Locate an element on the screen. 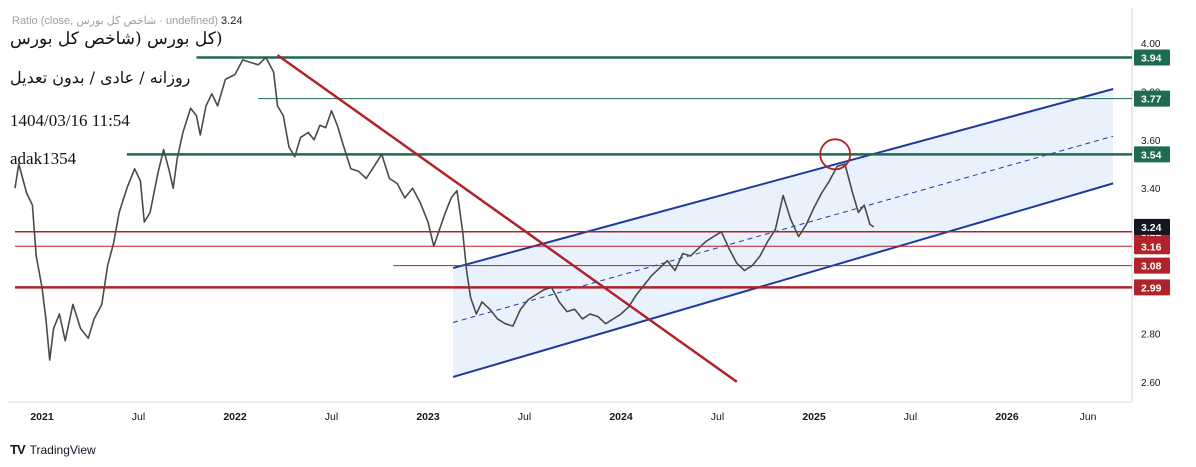  last-value-badge-bg is located at coordinates (1152, 226).